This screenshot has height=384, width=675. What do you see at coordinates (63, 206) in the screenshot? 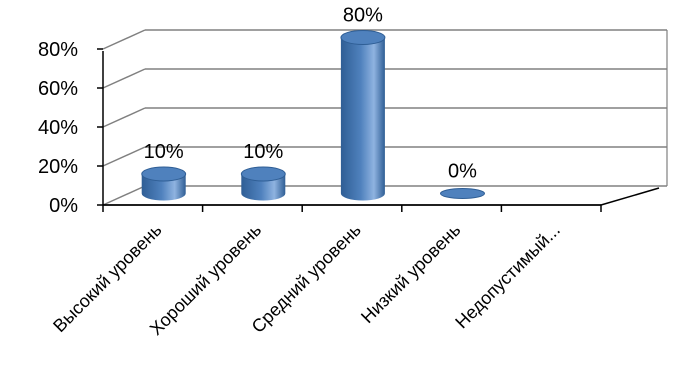
I see `y-tick-label: 0%` at bounding box center [63, 206].